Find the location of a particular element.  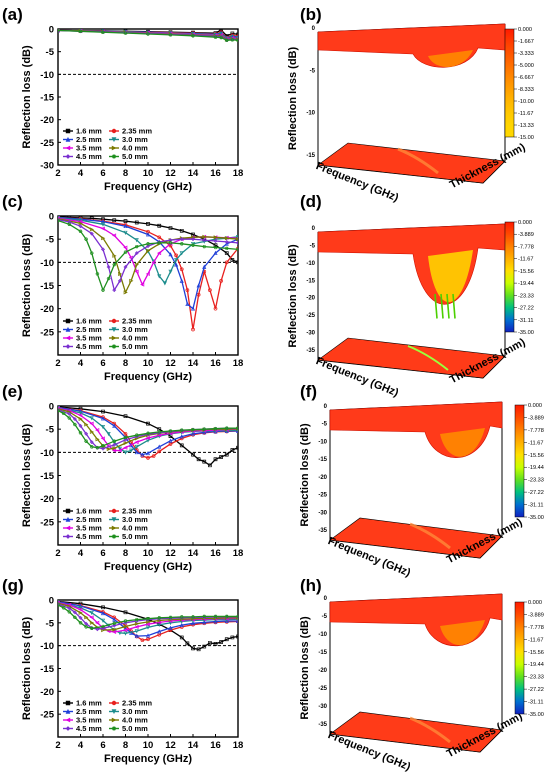

colorbar-tick-label: 0.000 is located at coordinates (525, 30).